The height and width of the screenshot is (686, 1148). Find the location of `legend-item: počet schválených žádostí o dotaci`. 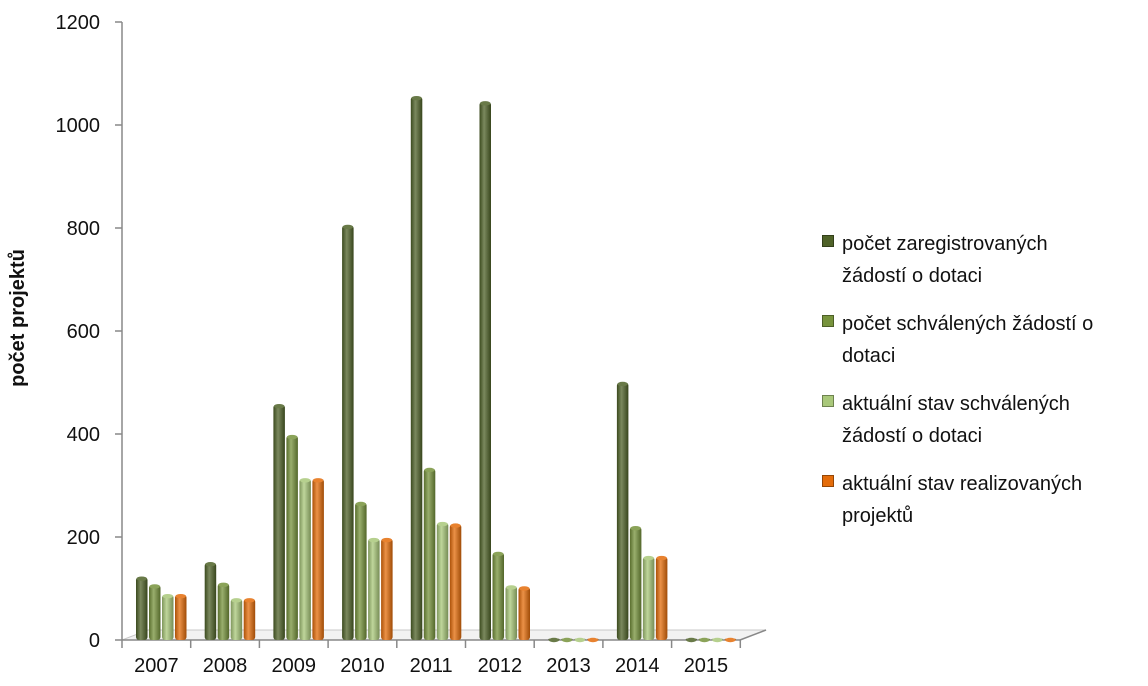

legend-item: počet schválených žádostí o dotaci is located at coordinates (982, 340).